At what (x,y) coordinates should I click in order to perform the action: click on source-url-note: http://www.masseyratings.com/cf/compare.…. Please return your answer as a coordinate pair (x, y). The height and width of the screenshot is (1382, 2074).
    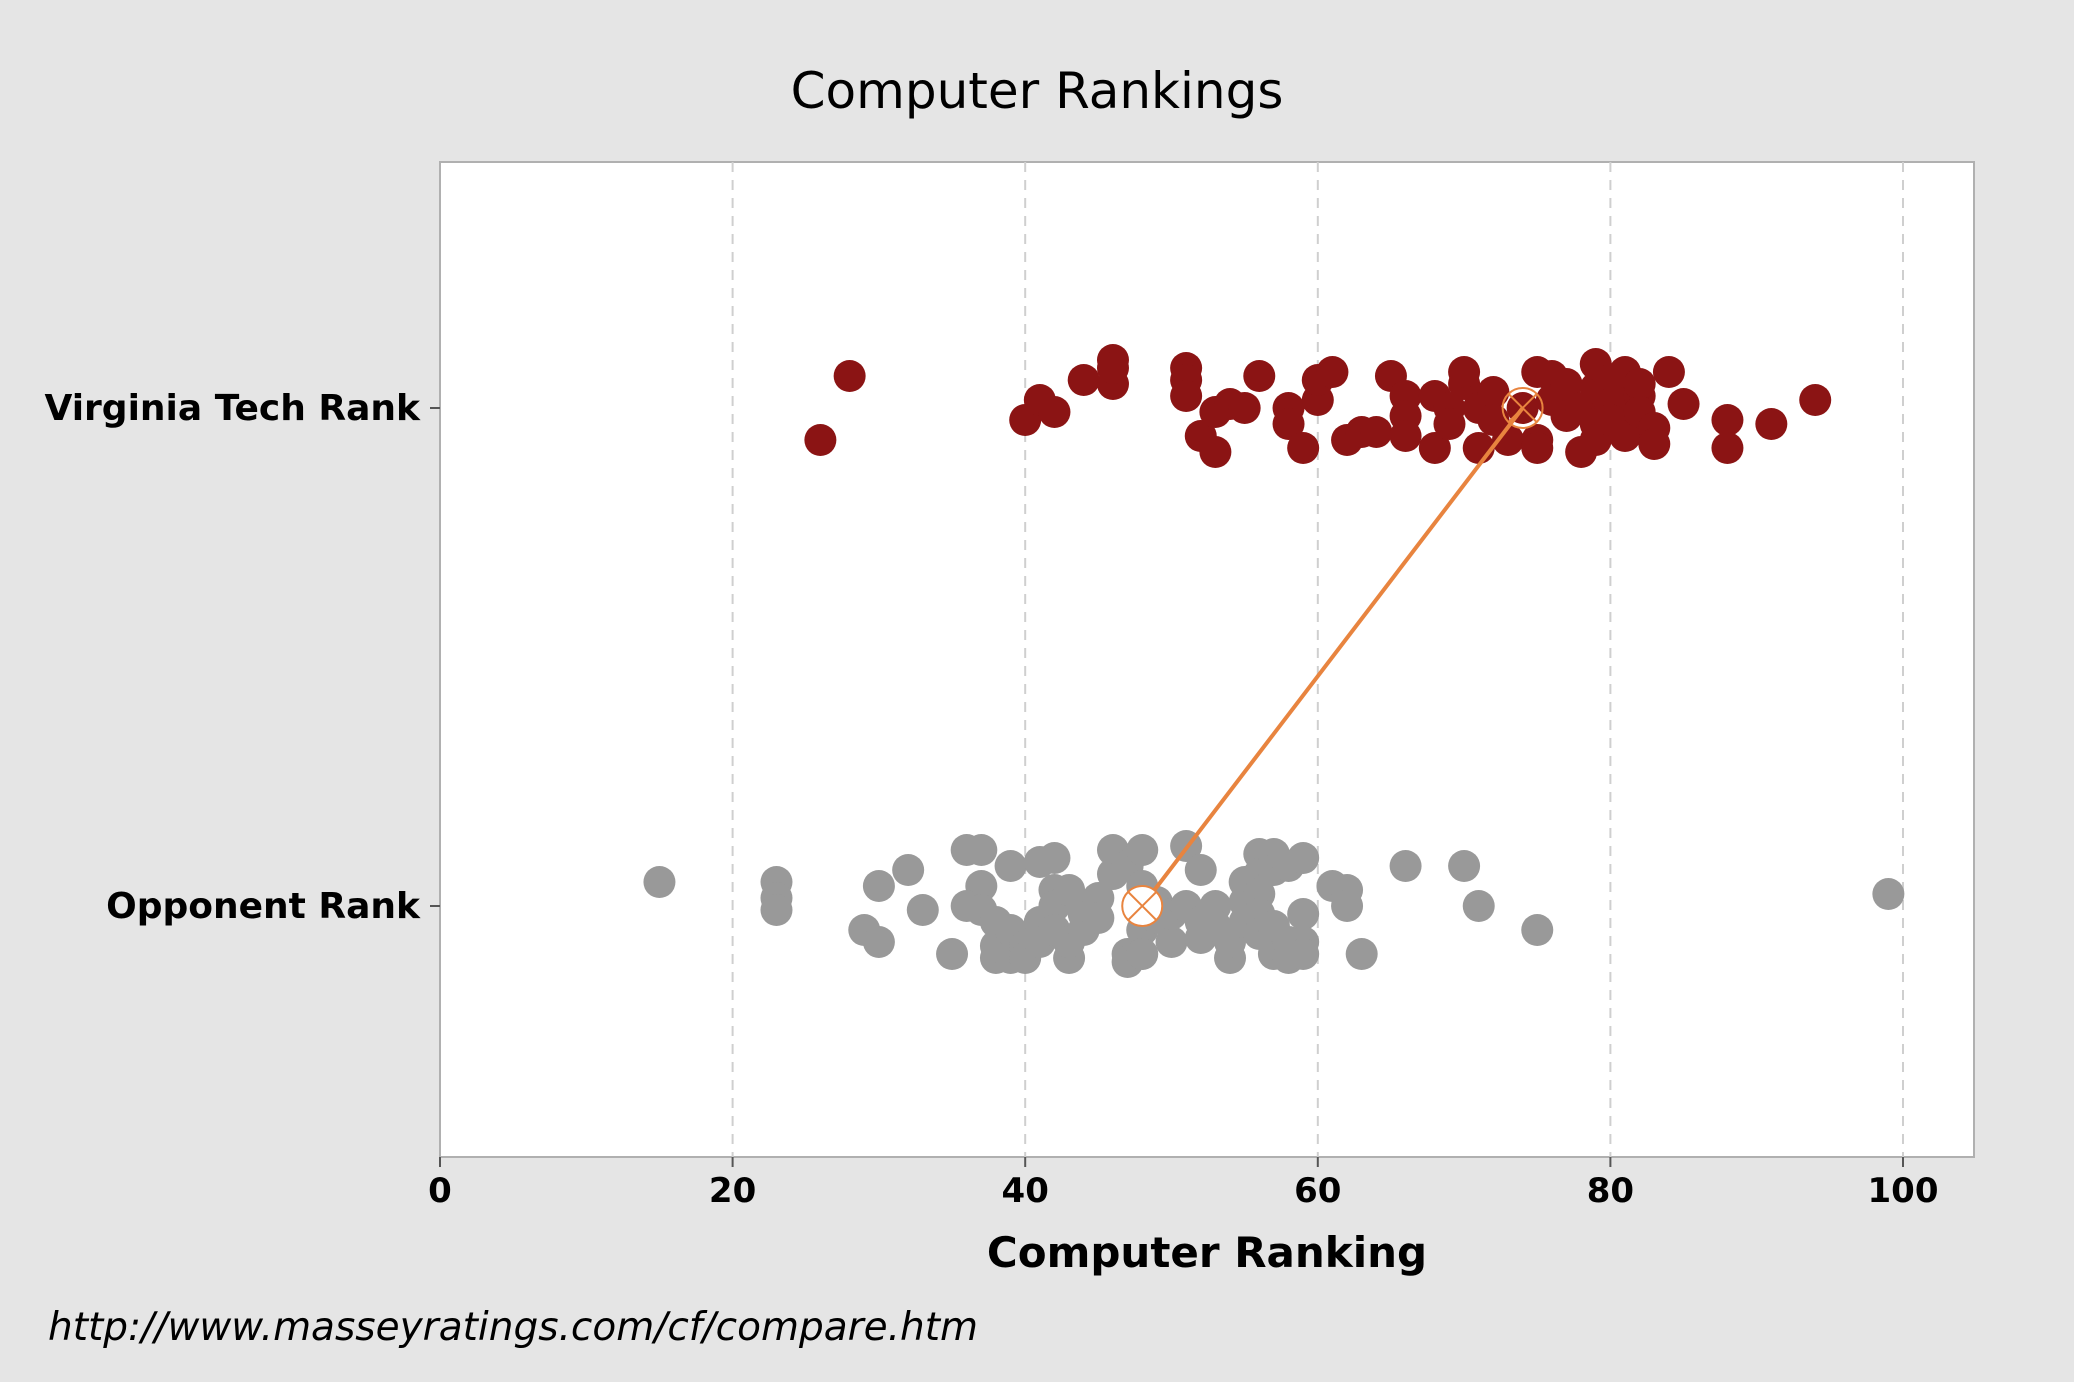
    Looking at the image, I should click on (513, 1327).